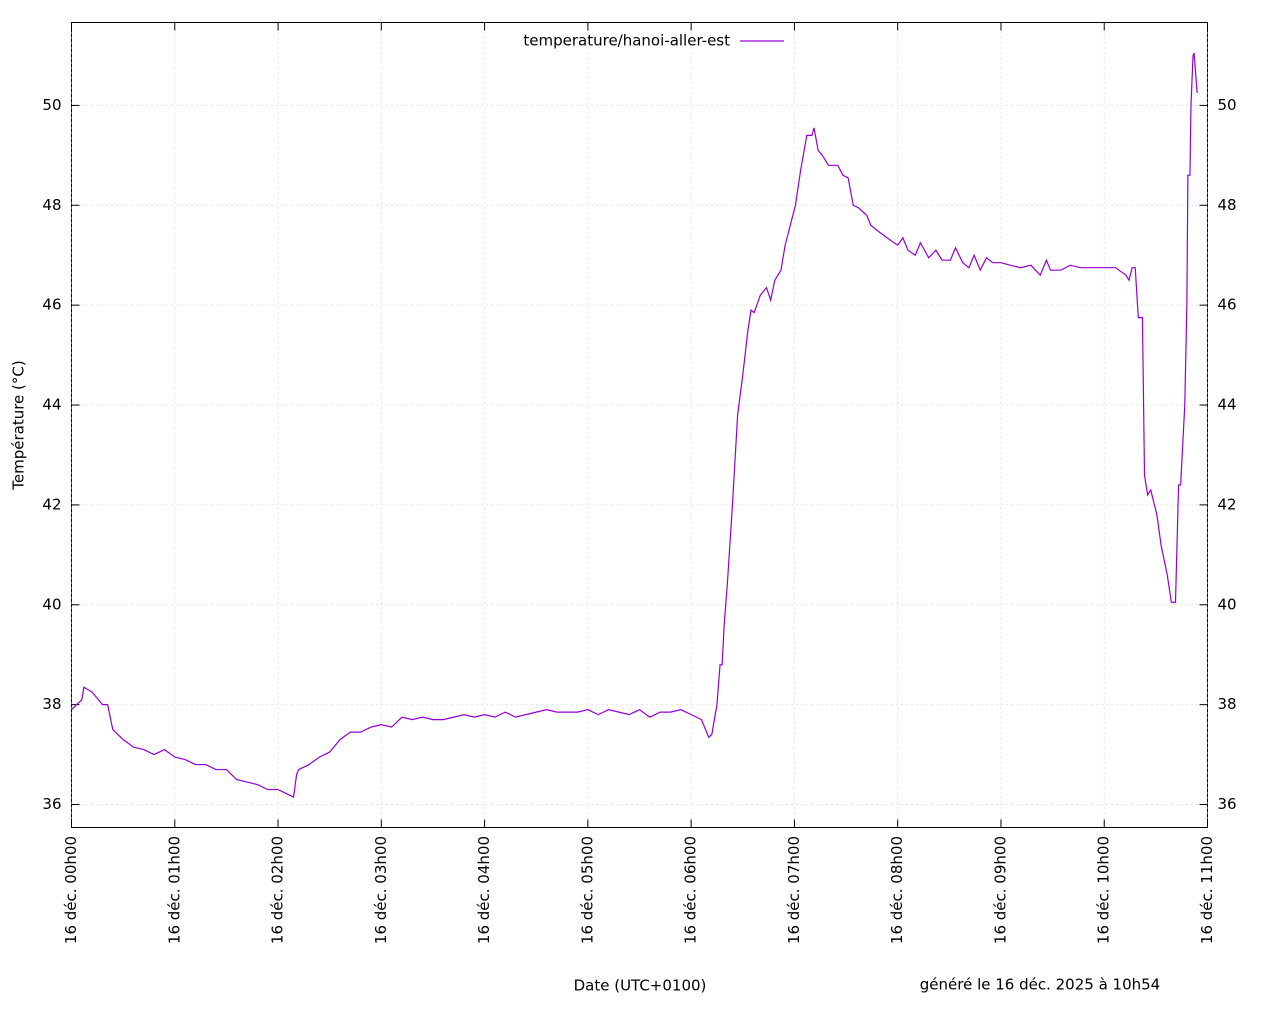 The height and width of the screenshot is (1024, 1280). I want to click on y-tick-label: 38, so click(51, 704).